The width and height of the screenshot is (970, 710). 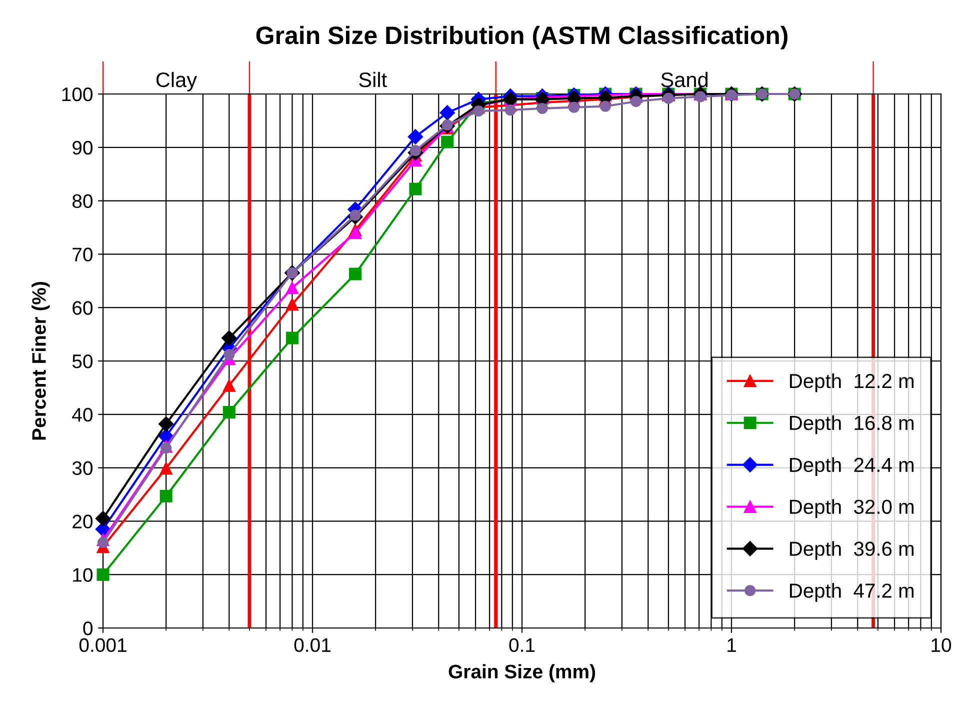 What do you see at coordinates (852, 382) in the screenshot?
I see `legend-label: Depth 12.2 m` at bounding box center [852, 382].